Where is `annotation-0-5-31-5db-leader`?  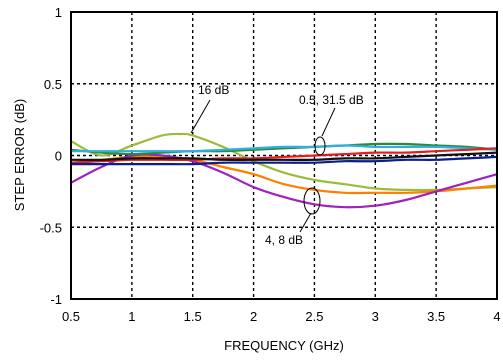
annotation-0-5-31-5db-leader is located at coordinates (328, 122).